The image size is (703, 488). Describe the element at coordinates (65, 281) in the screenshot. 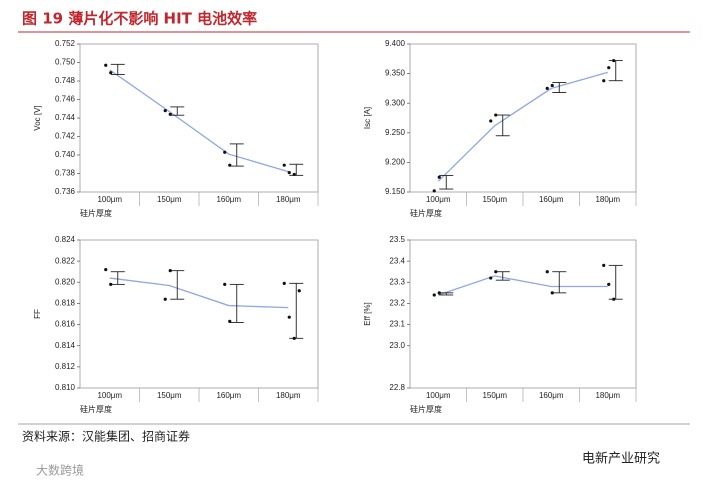

I see `y-tick-label: 0.820` at that location.